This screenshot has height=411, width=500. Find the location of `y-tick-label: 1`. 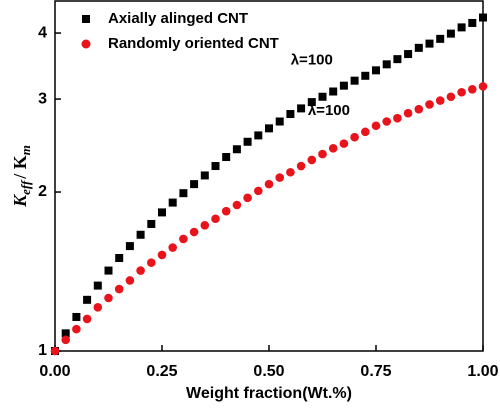

y-tick-label: 1 is located at coordinates (42, 350).